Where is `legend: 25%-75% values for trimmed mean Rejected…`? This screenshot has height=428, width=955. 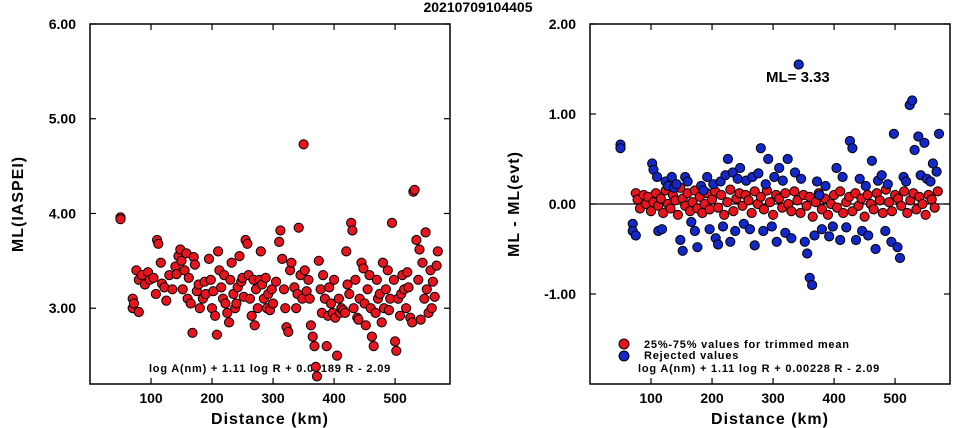
legend: 25%-75% values for trimmed mean Rejected… is located at coordinates (733, 350).